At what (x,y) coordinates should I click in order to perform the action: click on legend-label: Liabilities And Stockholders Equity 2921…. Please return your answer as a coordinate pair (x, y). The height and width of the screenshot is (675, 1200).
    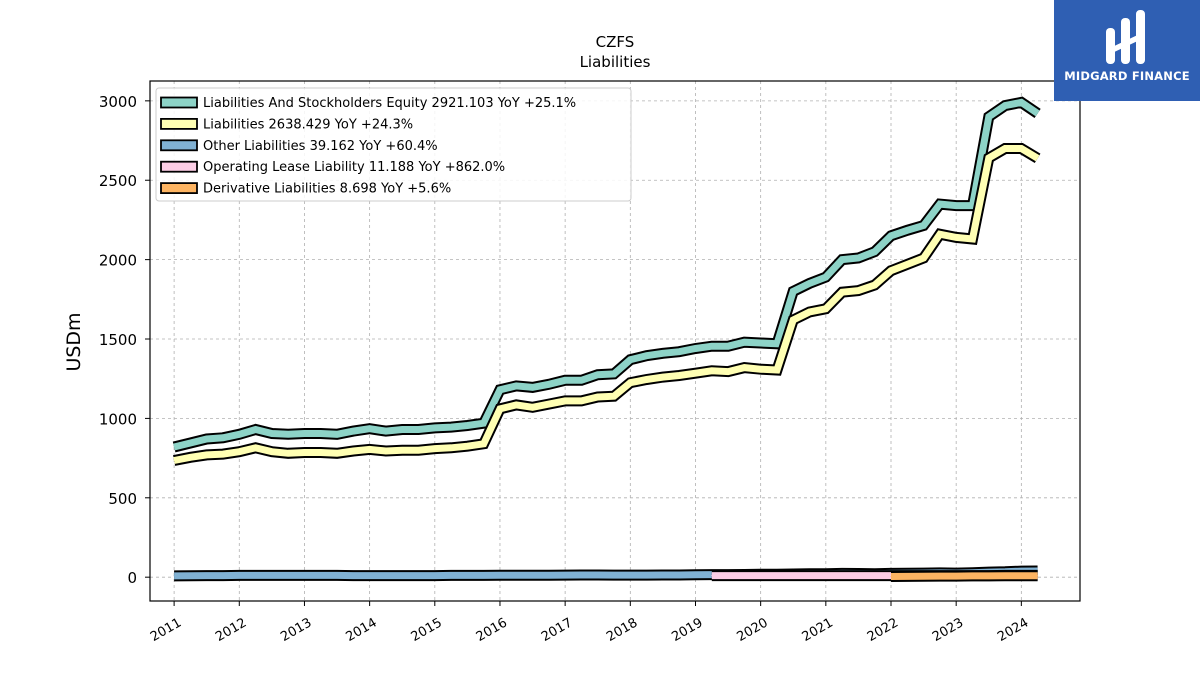
    Looking at the image, I should click on (389, 103).